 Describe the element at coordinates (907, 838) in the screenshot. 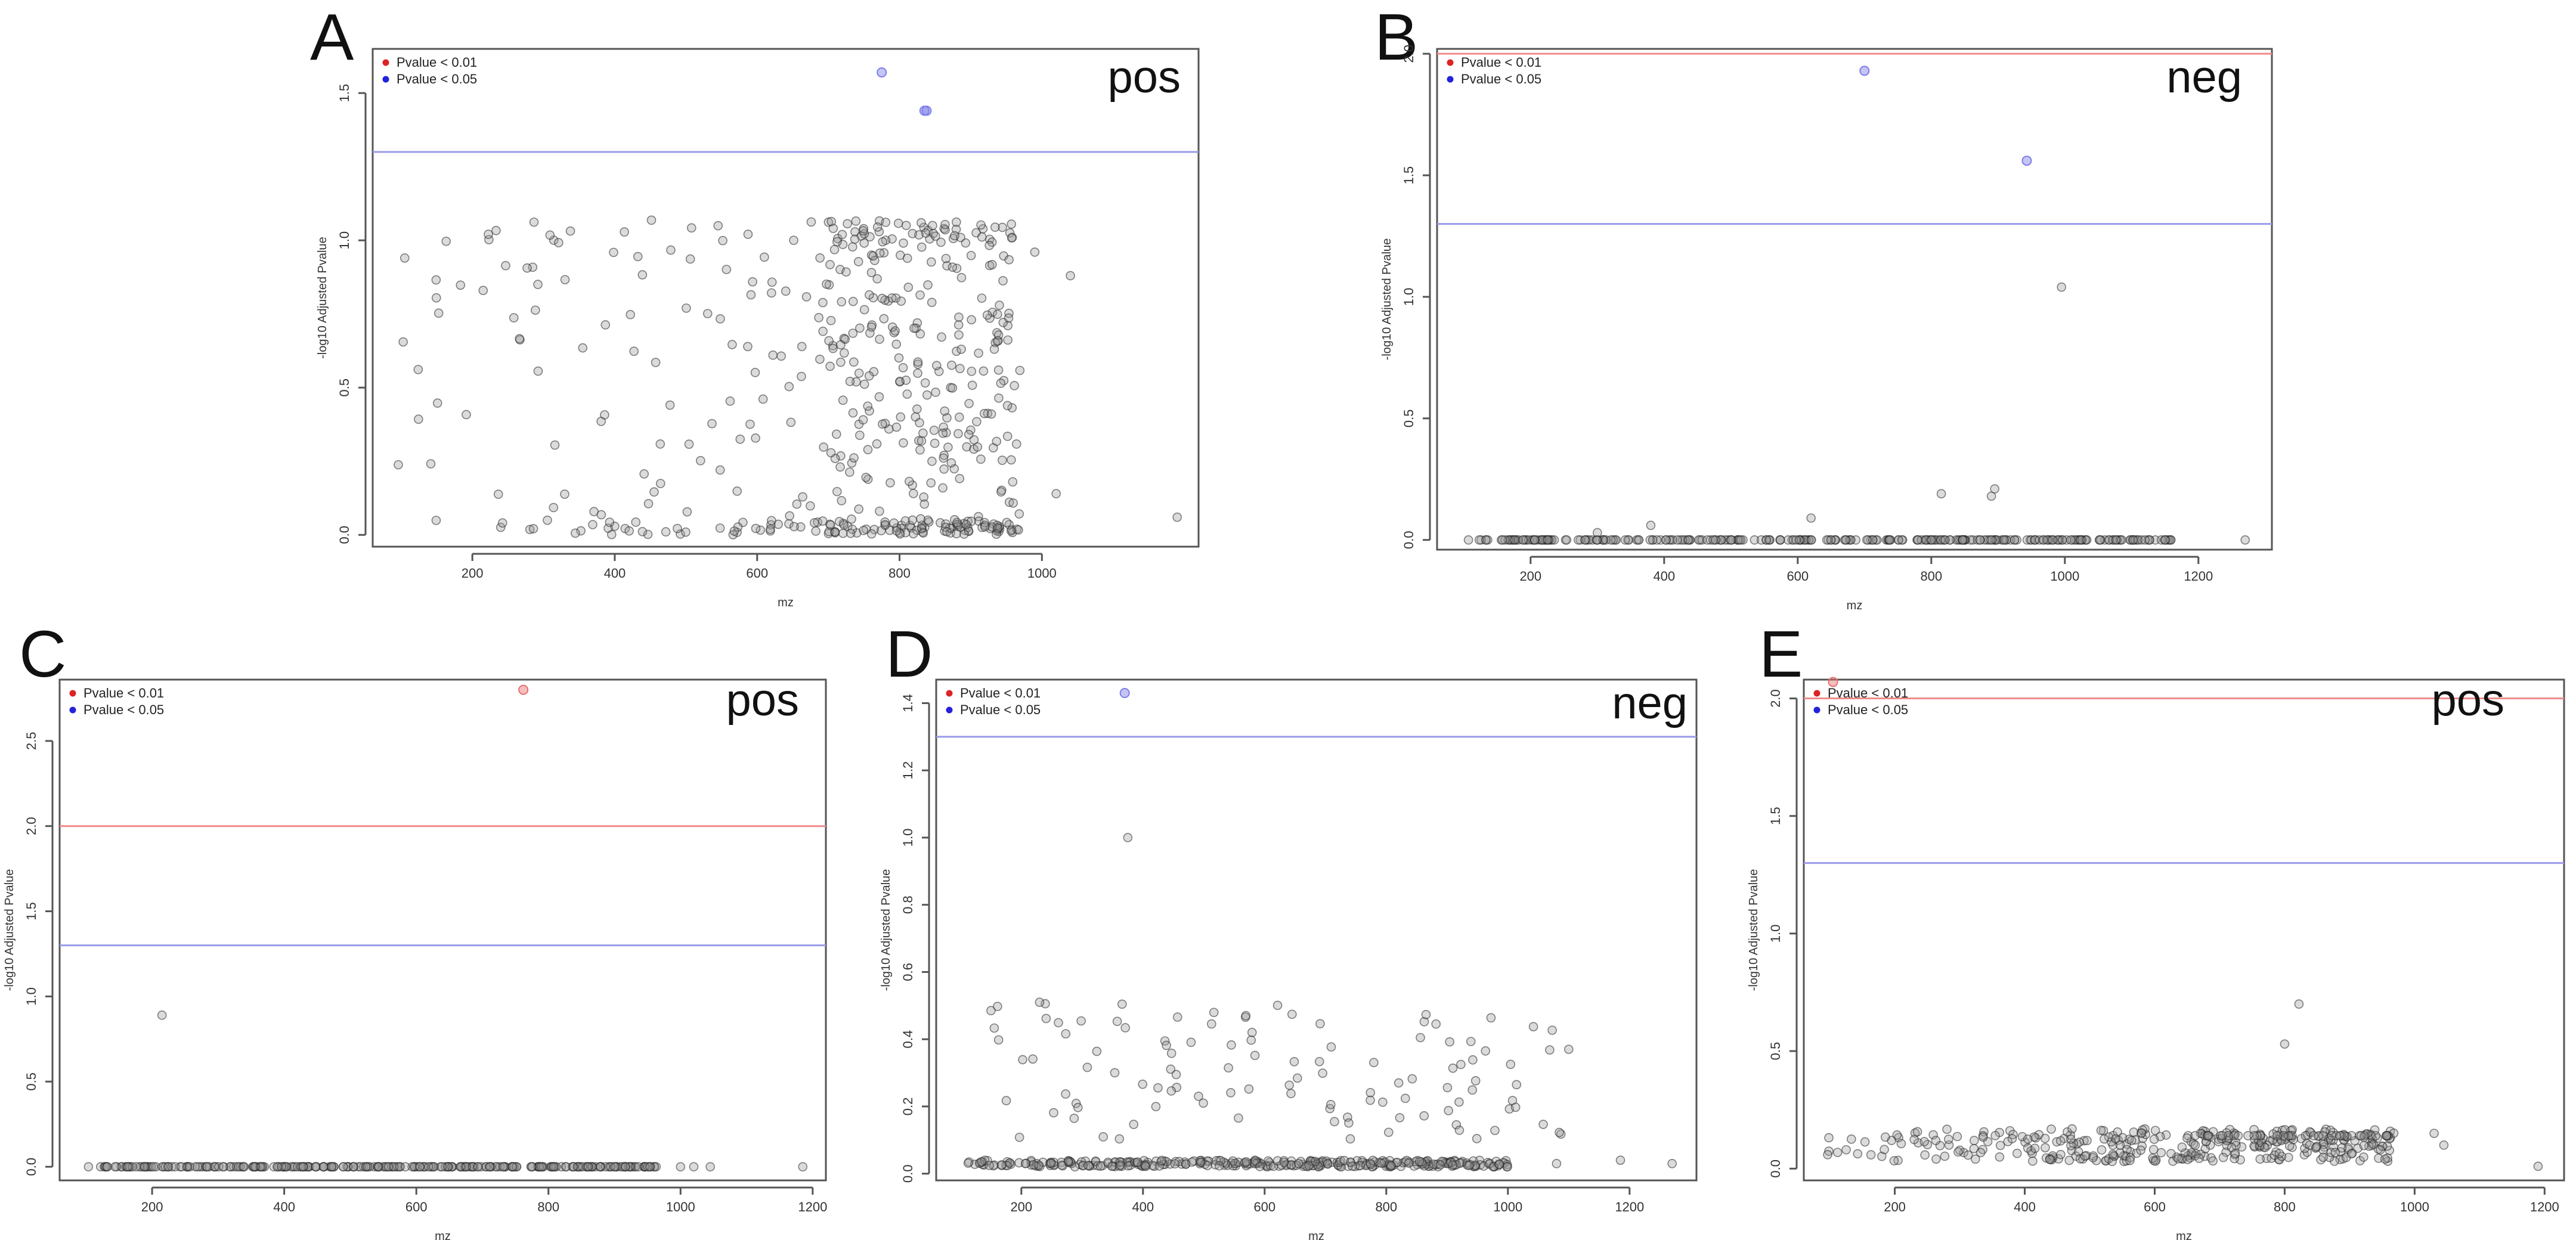

I see `y-tick-label: 1.0` at that location.